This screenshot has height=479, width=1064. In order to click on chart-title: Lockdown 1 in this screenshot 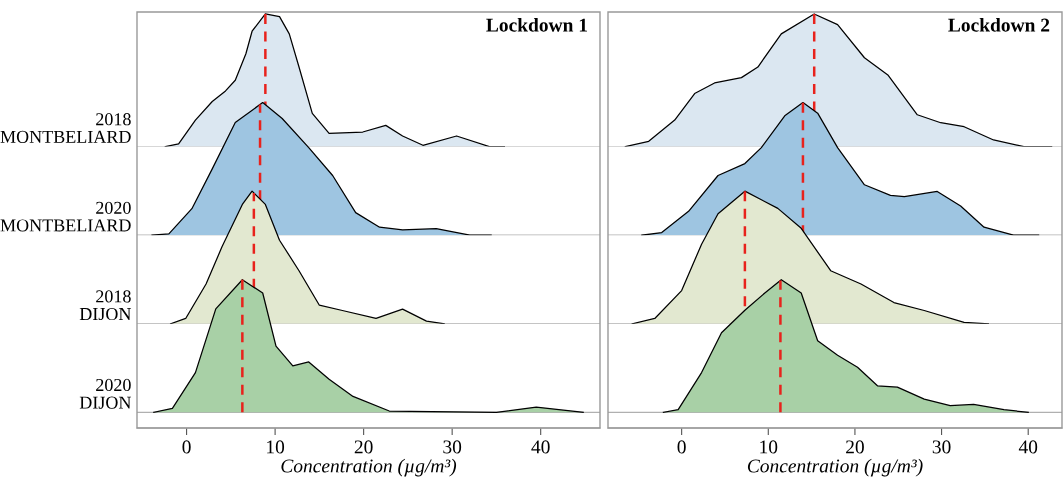, I will do `click(536, 25)`.